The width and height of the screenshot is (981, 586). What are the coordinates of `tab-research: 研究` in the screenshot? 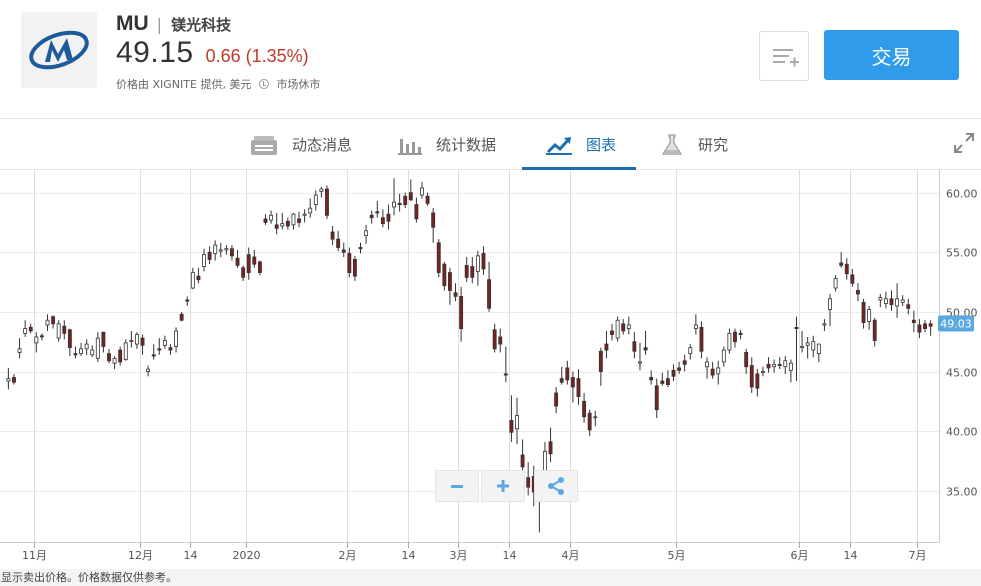 It's located at (694, 144).